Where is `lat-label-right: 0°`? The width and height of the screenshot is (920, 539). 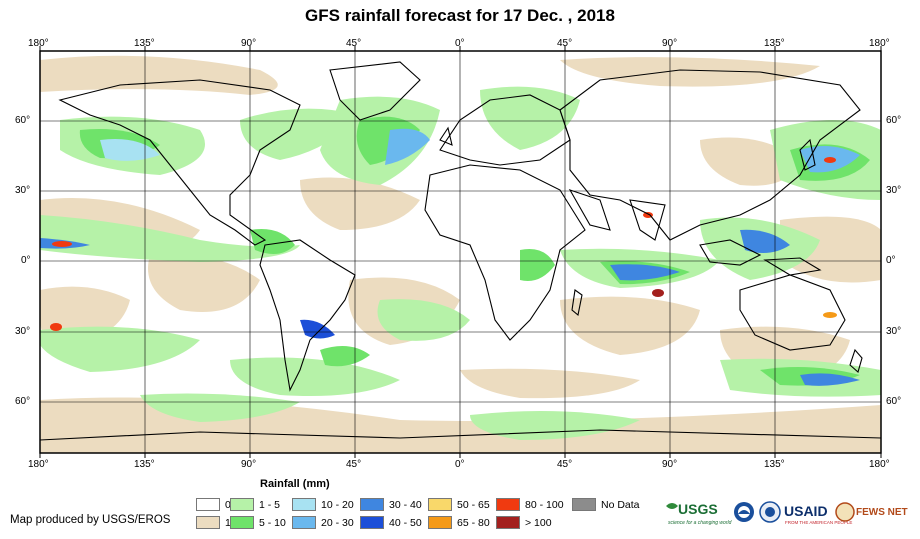 lat-label-right: 0° is located at coordinates (891, 260).